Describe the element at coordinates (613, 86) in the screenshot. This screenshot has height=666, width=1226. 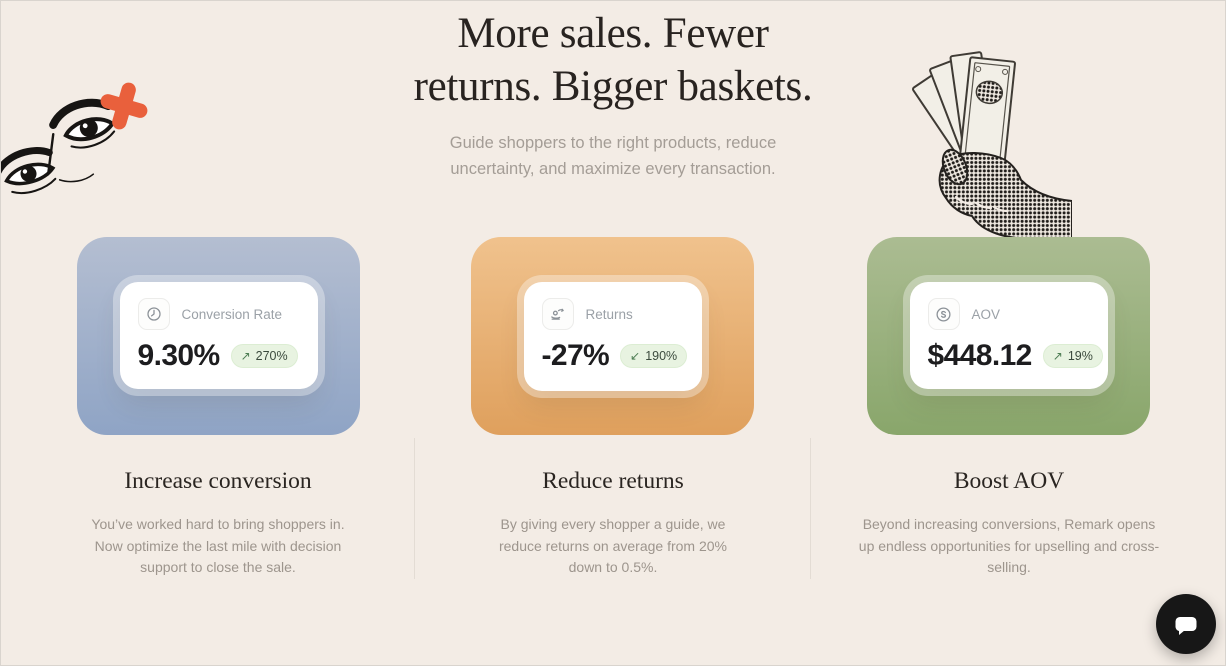
I see `page-title-line-2: returns. Bigger baskets.` at that location.